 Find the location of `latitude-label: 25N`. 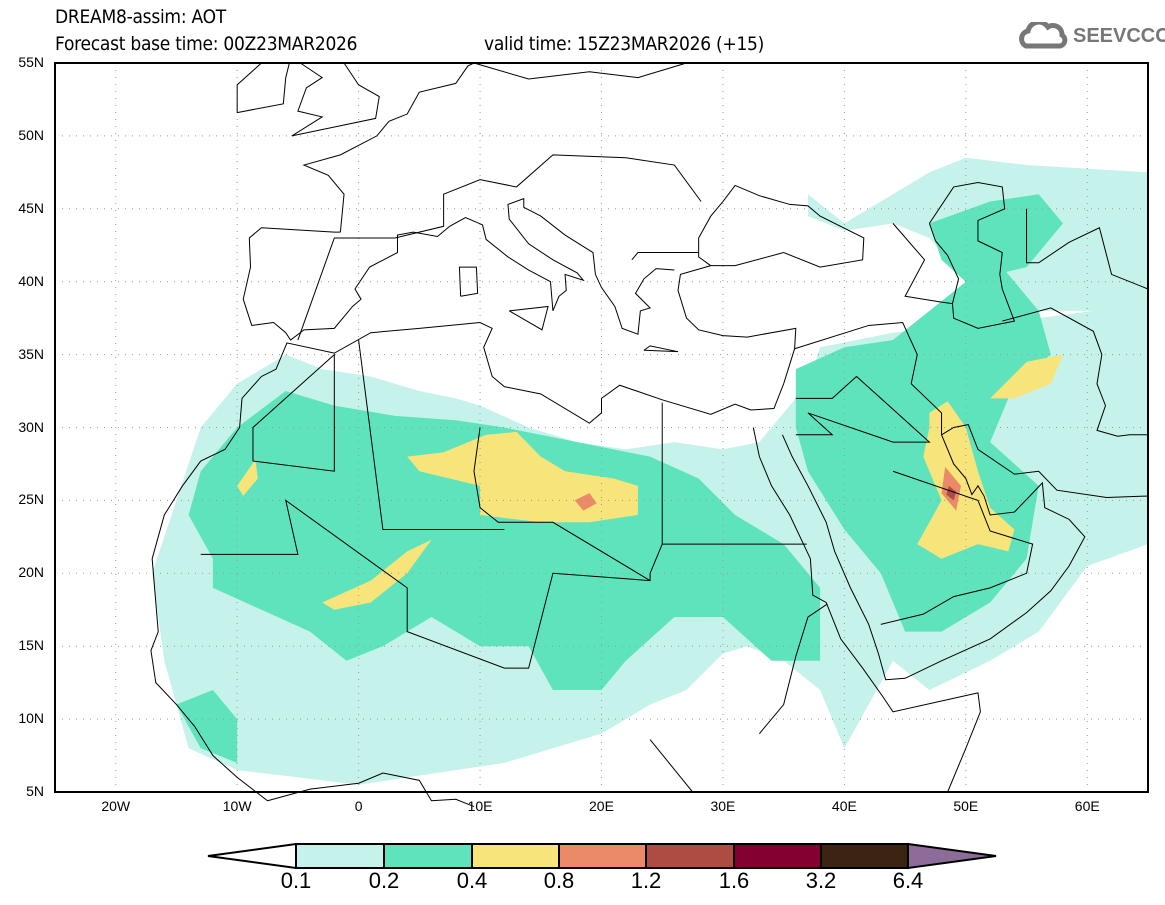

latitude-label: 25N is located at coordinates (31, 499).